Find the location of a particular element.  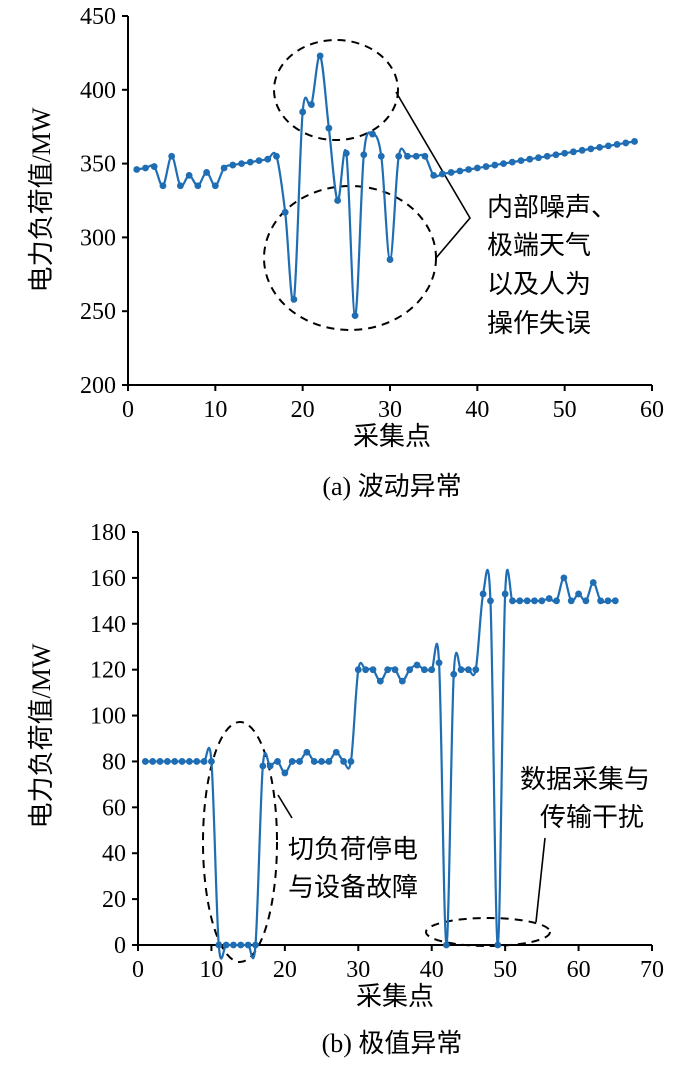

y-tick-label: 450 is located at coordinates (98, 17).